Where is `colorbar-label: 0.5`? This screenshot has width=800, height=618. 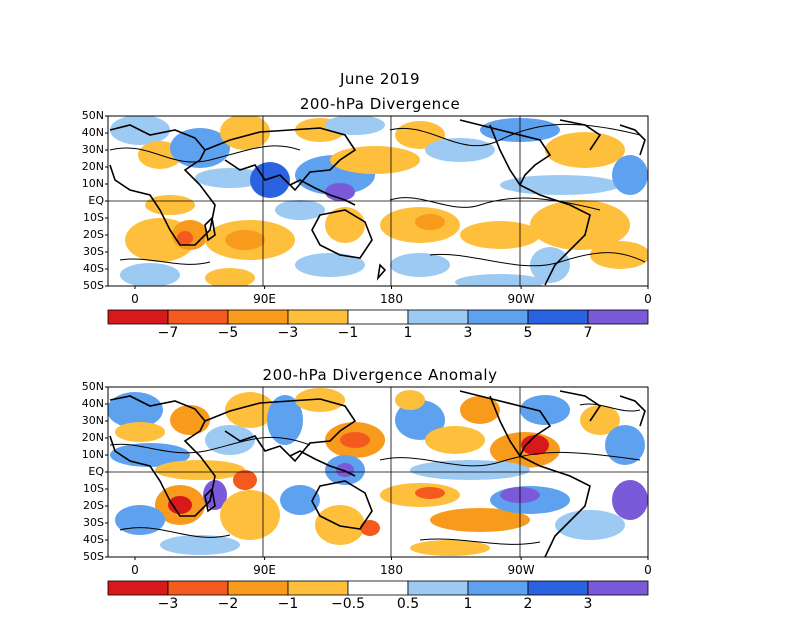
colorbar-label: 0.5 is located at coordinates (408, 604).